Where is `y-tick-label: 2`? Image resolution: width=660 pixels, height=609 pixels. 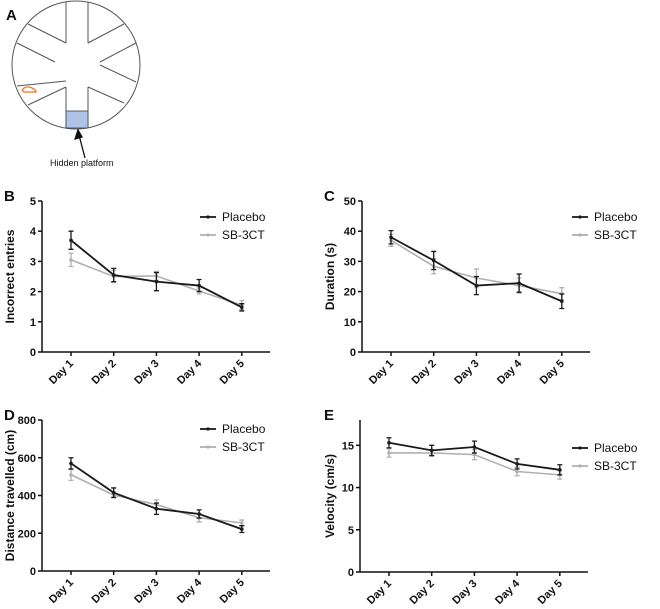
y-tick-label: 2 is located at coordinates (33, 293).